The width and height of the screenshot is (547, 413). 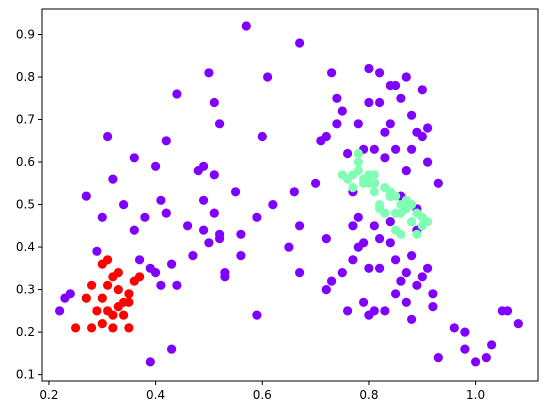 I want to click on y-tick-label: 0.3, so click(x=25, y=290).